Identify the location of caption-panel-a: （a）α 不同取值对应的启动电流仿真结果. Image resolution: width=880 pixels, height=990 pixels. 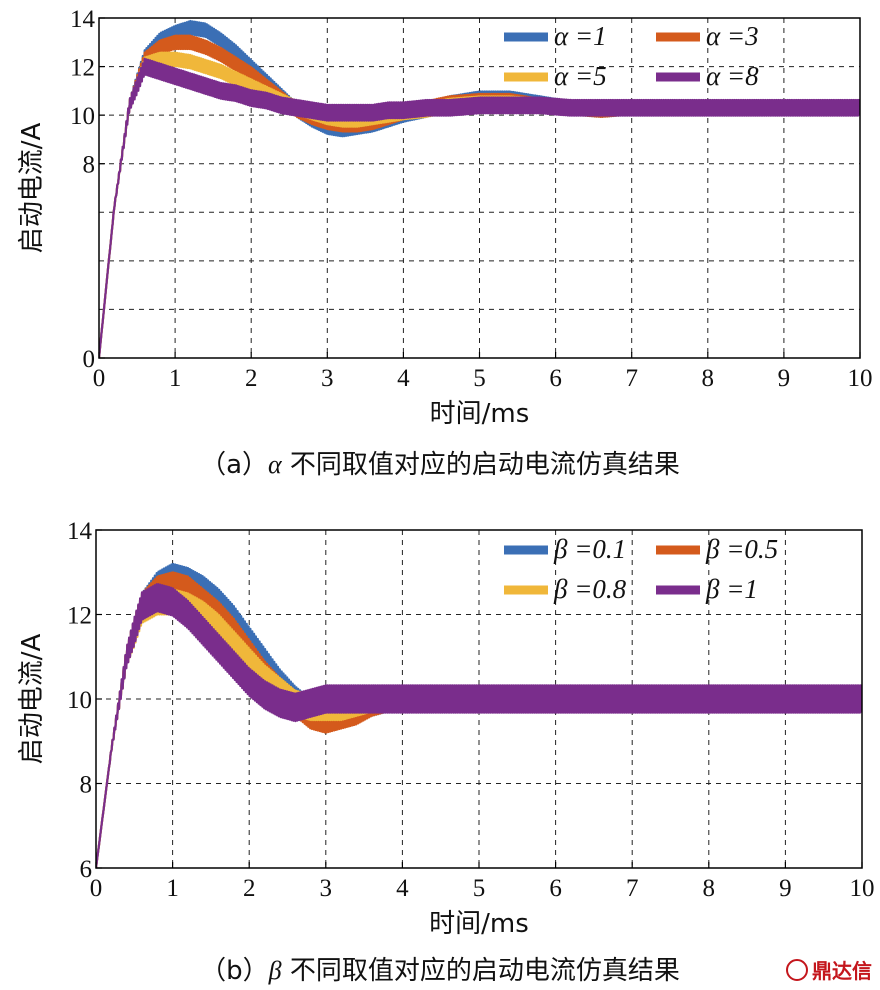
(440, 465).